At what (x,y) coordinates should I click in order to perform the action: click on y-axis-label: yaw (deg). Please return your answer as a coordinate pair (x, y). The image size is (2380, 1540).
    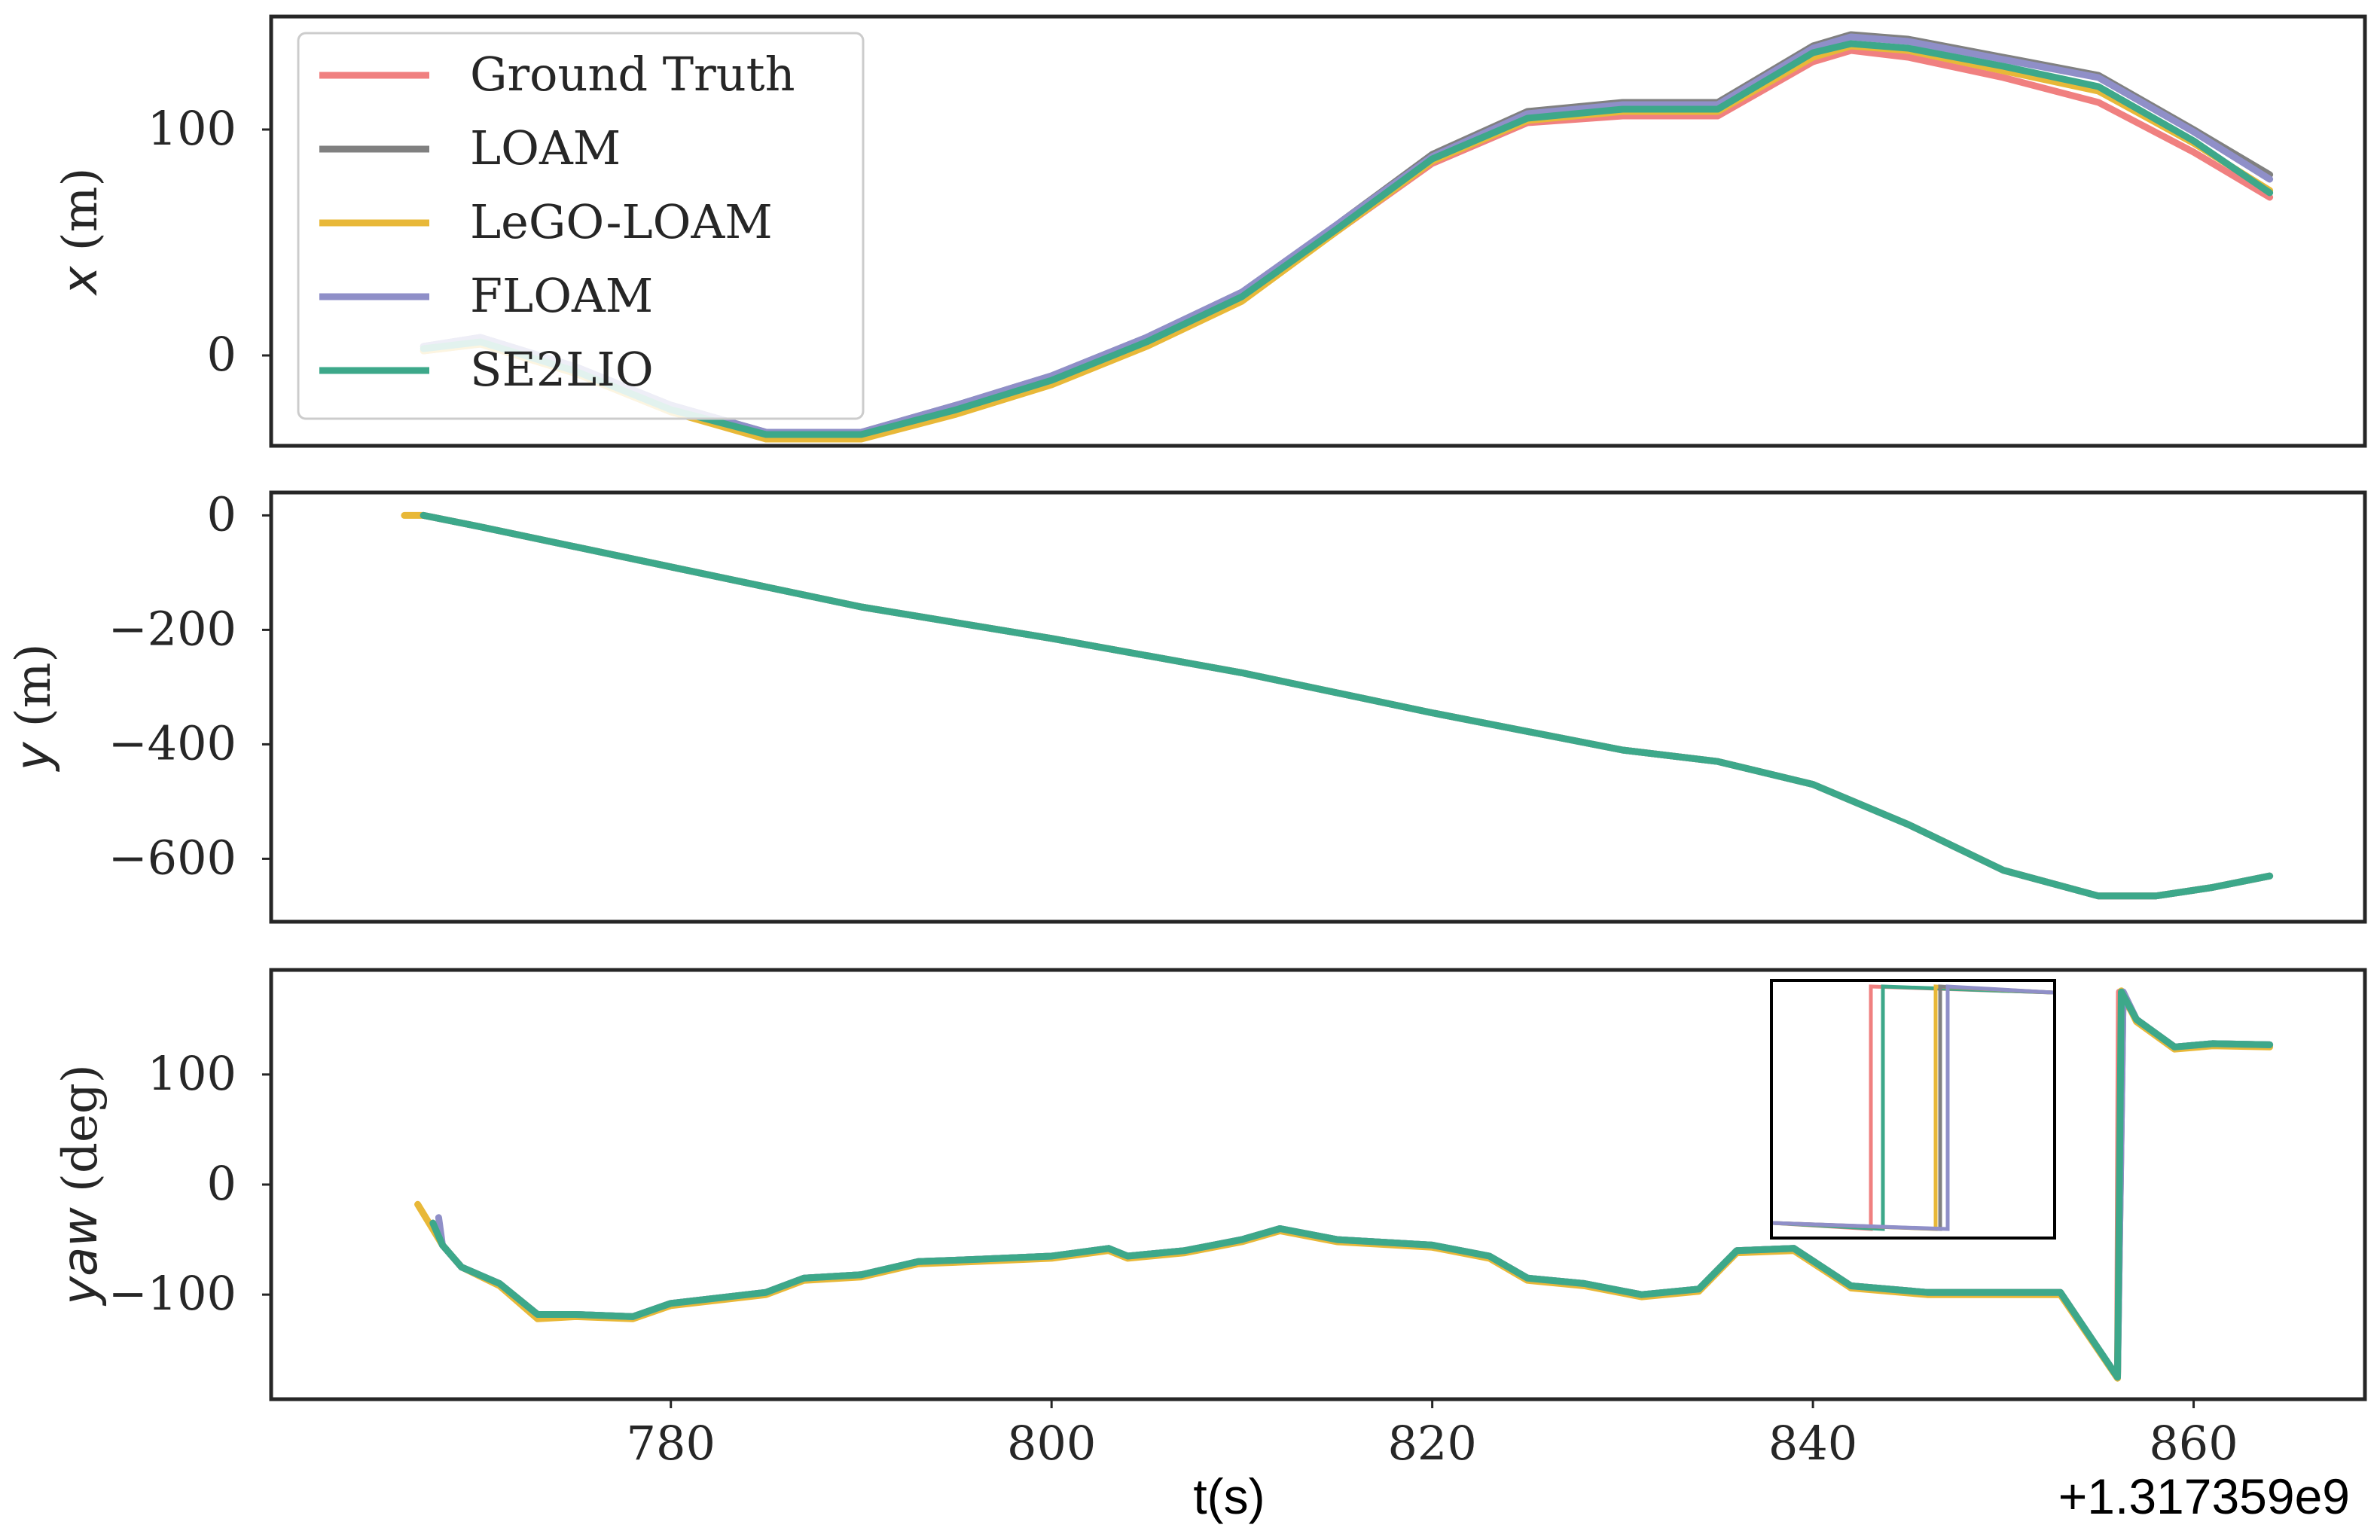
    Looking at the image, I should click on (80, 1185).